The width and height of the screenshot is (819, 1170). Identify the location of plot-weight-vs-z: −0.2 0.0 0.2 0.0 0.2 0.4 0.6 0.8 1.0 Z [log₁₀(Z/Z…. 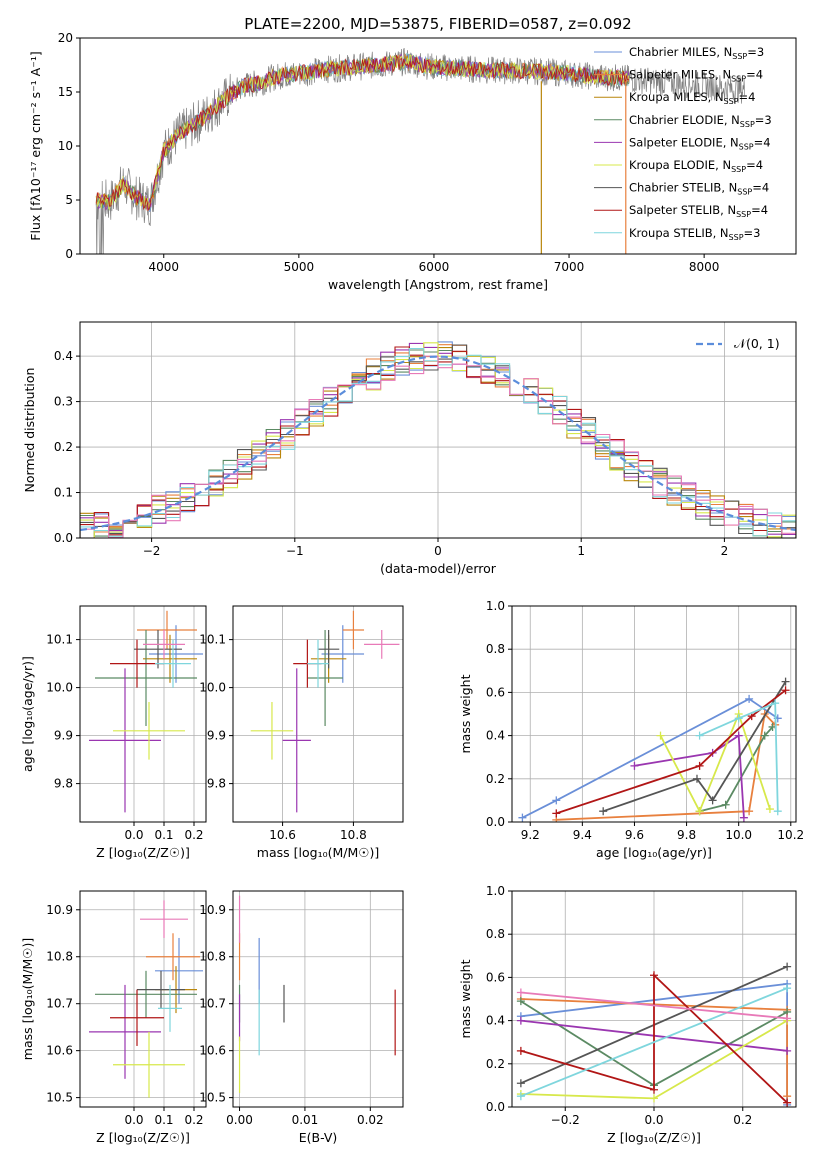
(627, 1014).